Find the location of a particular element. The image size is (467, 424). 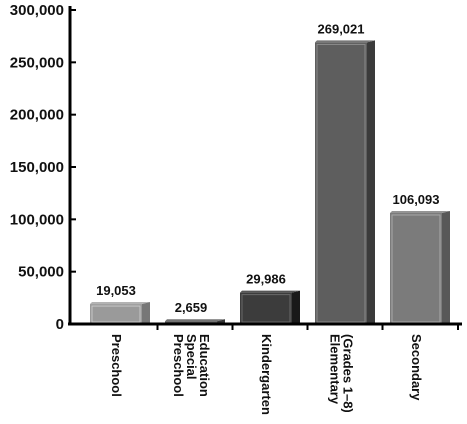

x-tick-label: Secondary is located at coordinates (416, 367).